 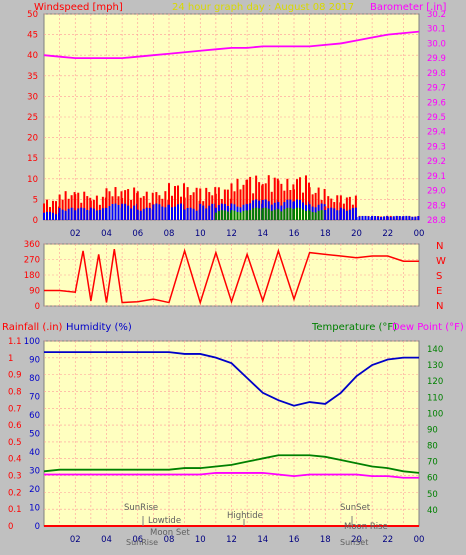 What do you see at coordinates (32, 180) in the screenshot?
I see `windspeed-tick-label: 10` at bounding box center [32, 180].